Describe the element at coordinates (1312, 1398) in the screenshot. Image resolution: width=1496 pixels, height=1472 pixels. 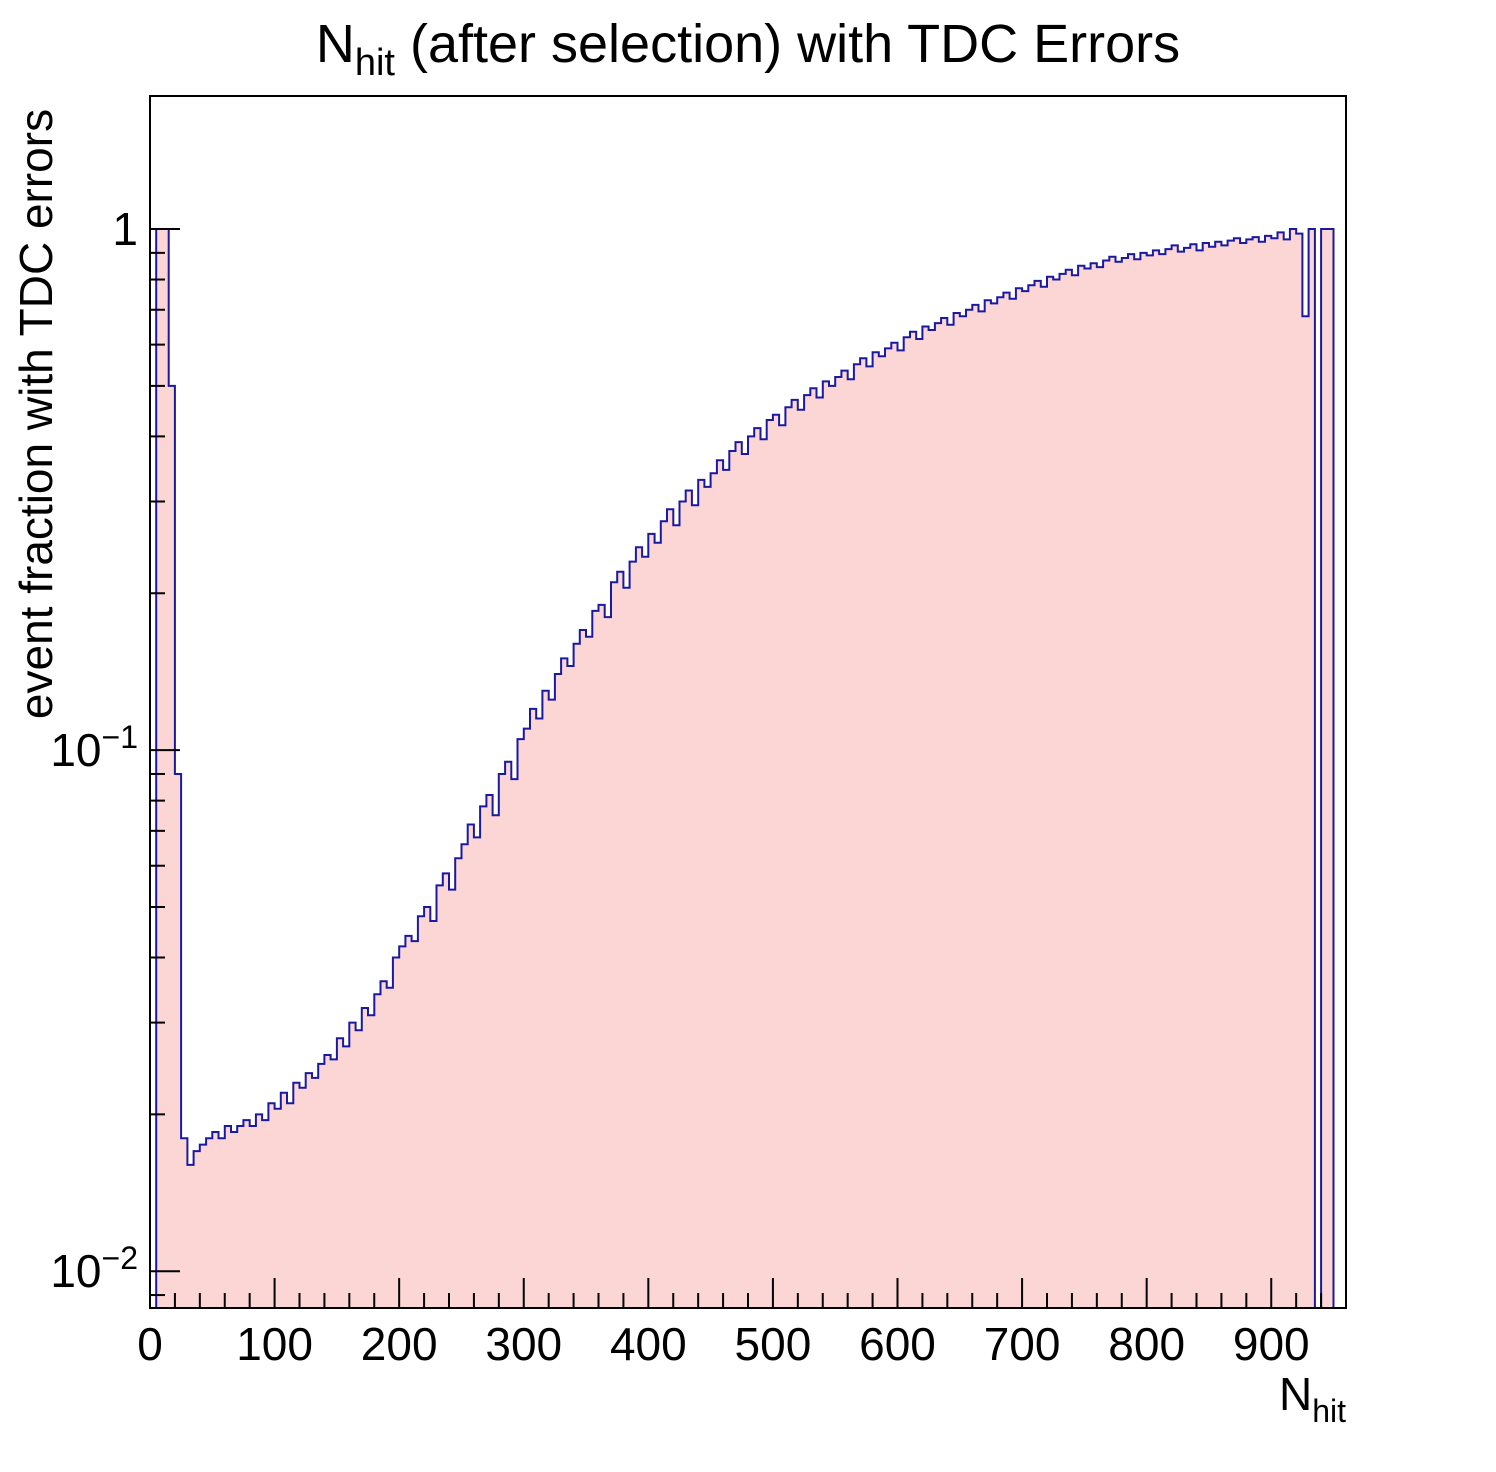
I see `x-axis-title: Nhit` at that location.